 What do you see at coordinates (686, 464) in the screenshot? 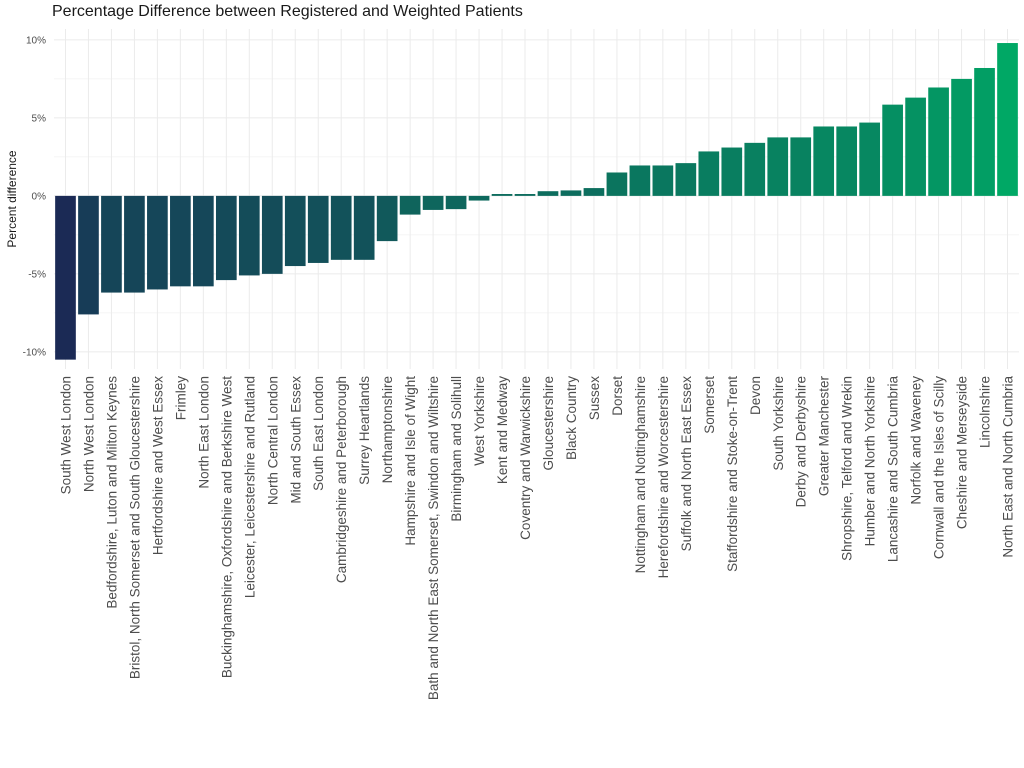
I see `x-tick-label: Suffolk and North East Essex` at bounding box center [686, 464].